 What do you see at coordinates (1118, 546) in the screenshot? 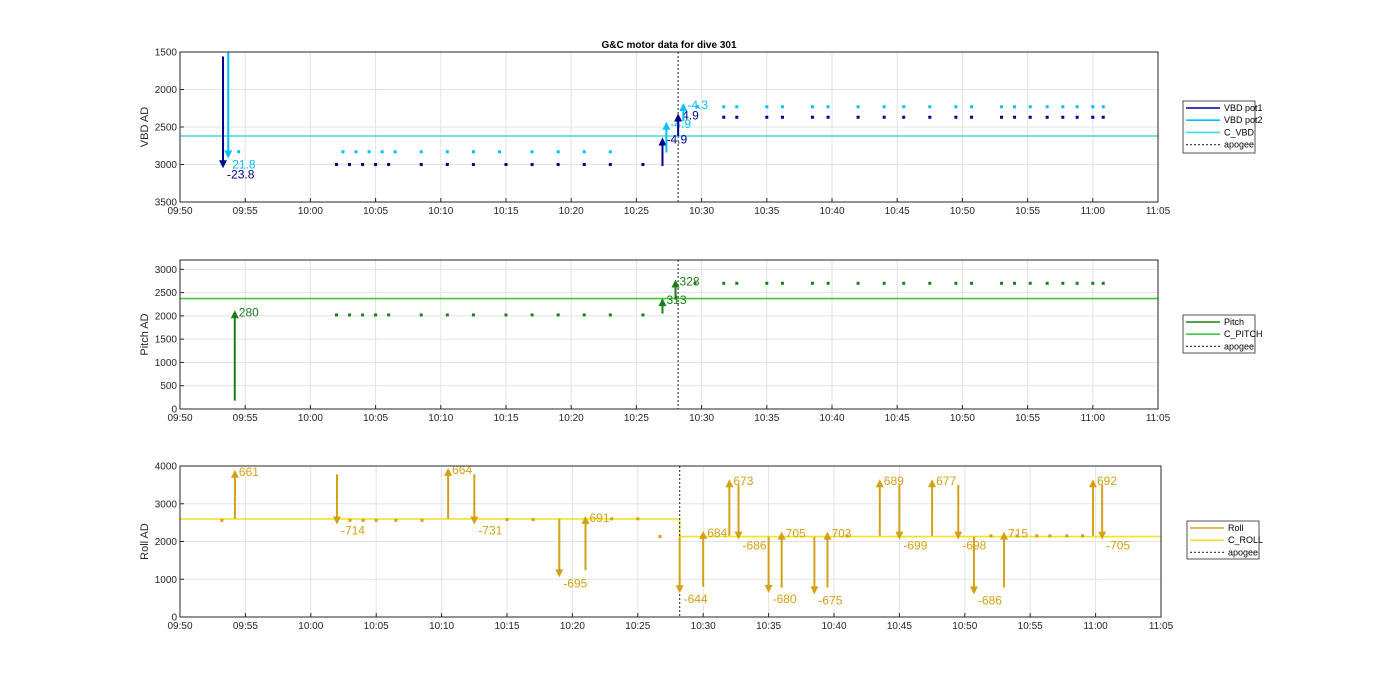
I see `move-label: -705` at bounding box center [1118, 546].